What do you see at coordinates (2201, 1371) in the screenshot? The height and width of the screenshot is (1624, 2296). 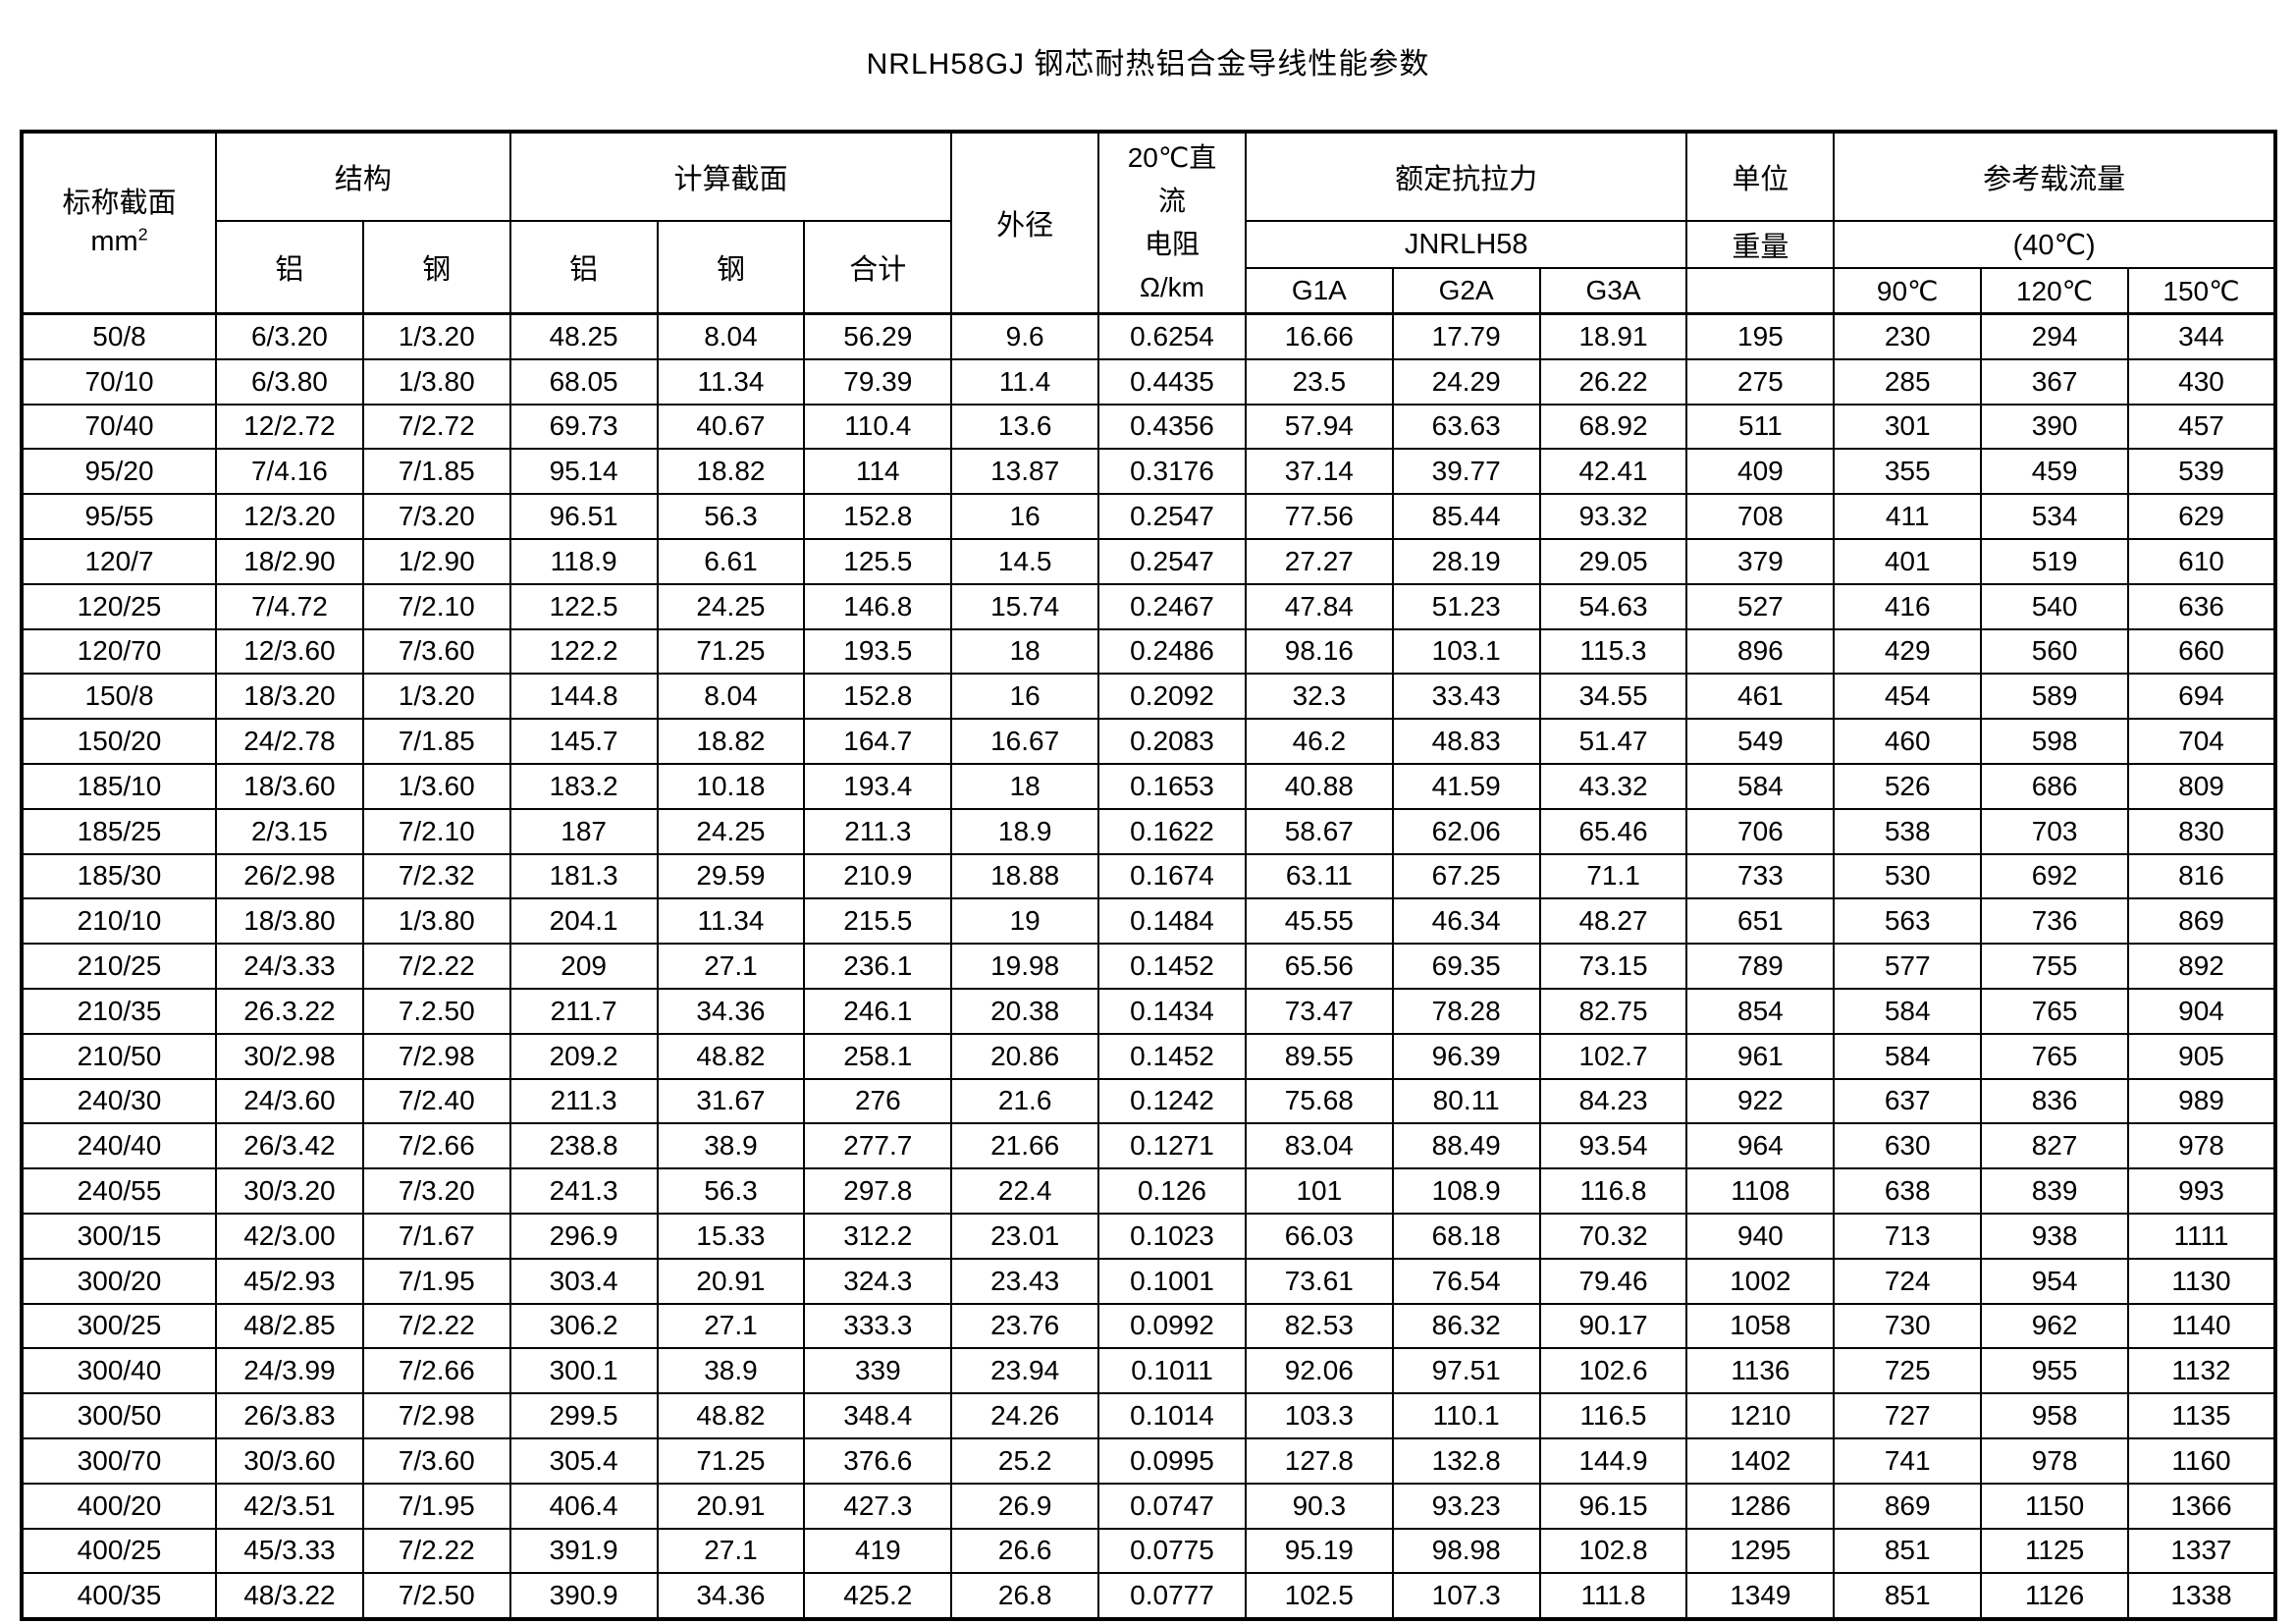 I see `cell-ampacity-150c: 1132` at bounding box center [2201, 1371].